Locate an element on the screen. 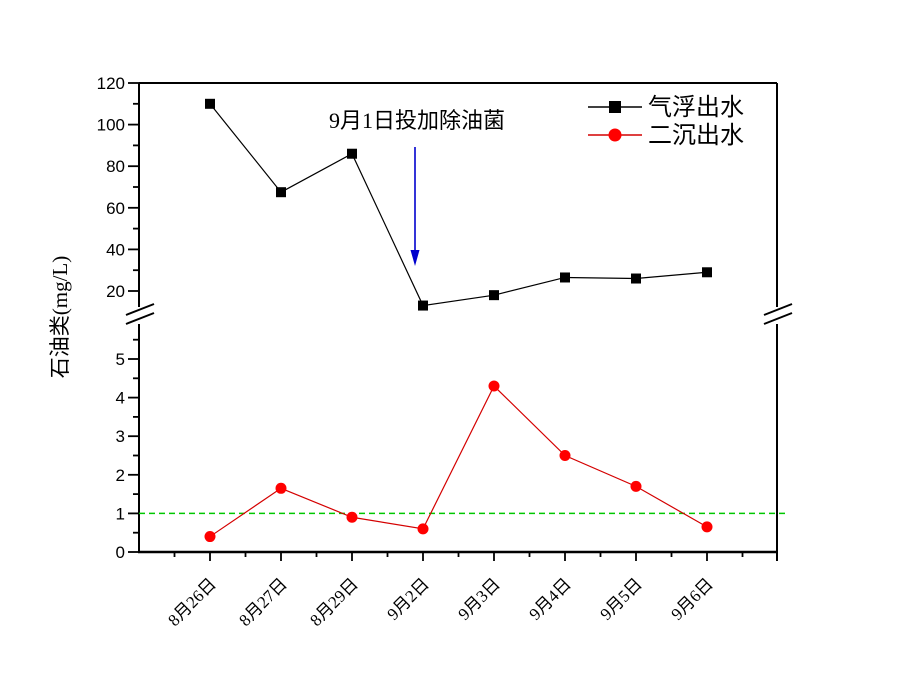 The height and width of the screenshot is (690, 897). y-tick-label: 40 is located at coordinates (115, 249).